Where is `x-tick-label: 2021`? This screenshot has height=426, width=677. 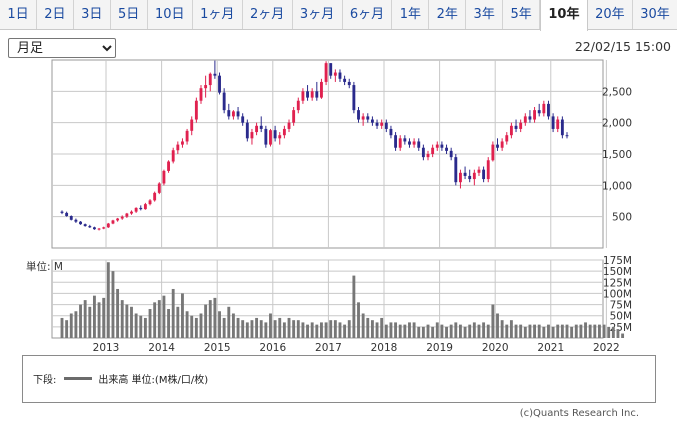
x-tick-label: 2021 is located at coordinates (550, 348).